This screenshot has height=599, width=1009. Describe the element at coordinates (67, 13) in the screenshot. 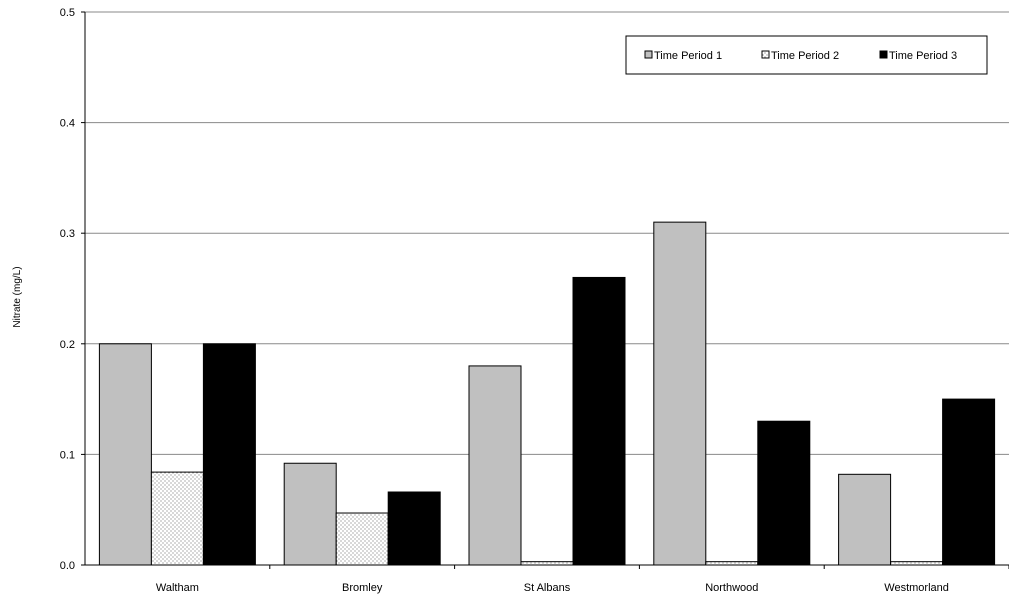

I see `y-tick-label: 0.5` at that location.